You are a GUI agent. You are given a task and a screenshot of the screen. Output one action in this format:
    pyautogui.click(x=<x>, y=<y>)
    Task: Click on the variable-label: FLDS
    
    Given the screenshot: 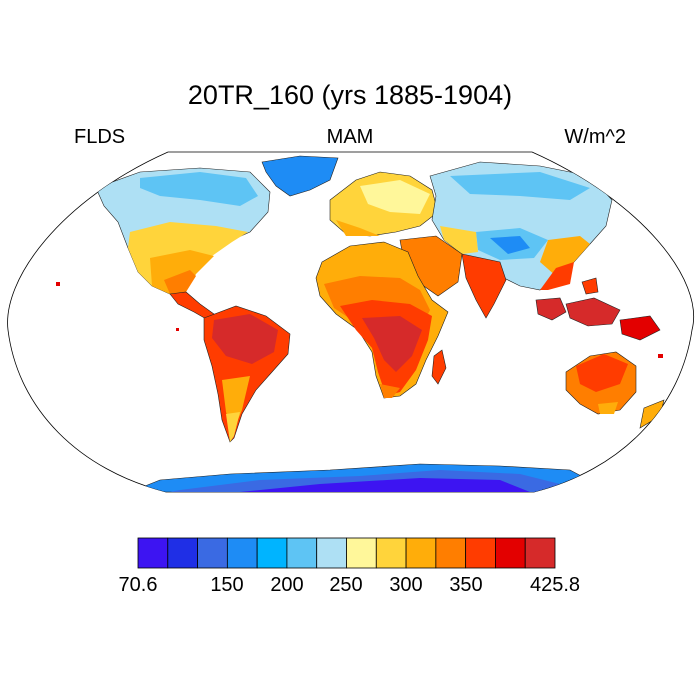 What is the action you would take?
    pyautogui.click(x=100, y=137)
    